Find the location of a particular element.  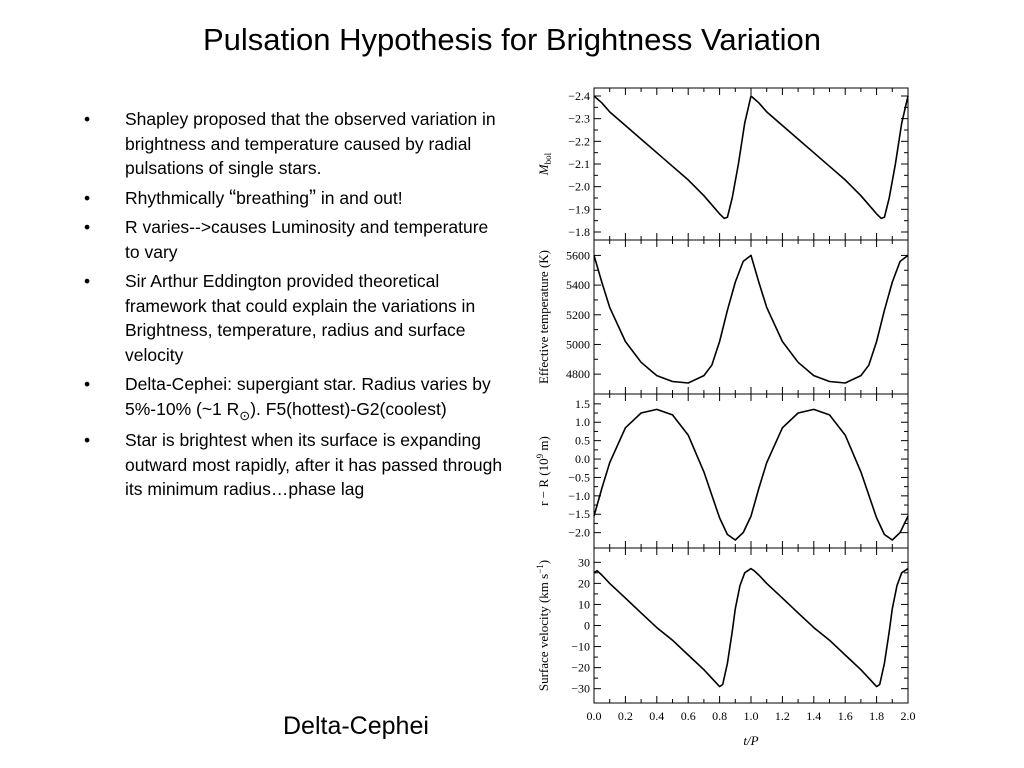

x-tick-label: 0.8 is located at coordinates (719, 716).